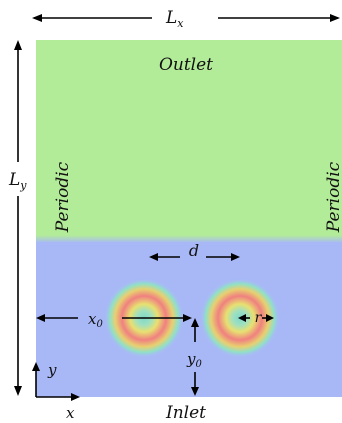  Describe the element at coordinates (186, 18) in the screenshot. I see `lx-dimension-arrow` at that location.